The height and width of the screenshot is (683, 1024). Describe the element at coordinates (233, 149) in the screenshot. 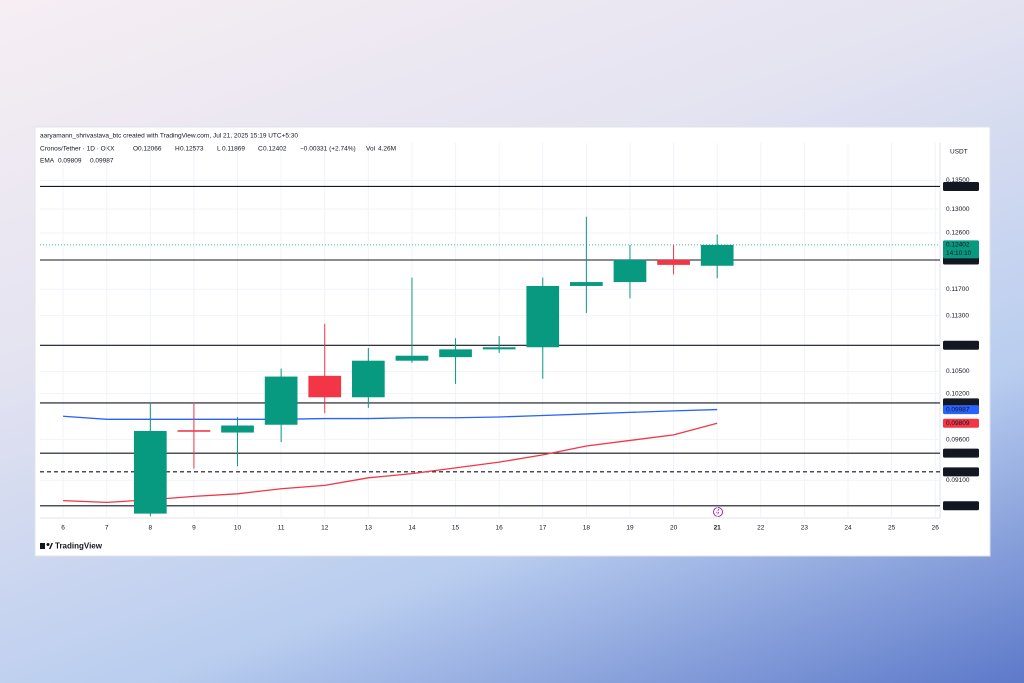

I see `ohlc-value: 0.11869` at that location.